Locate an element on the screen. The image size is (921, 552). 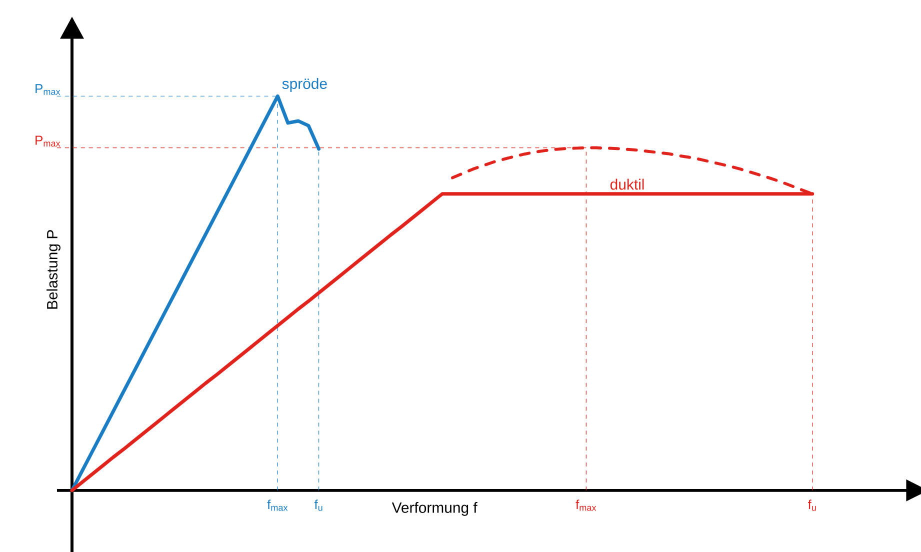
y-axis-title: Belastung P is located at coordinates (53, 269).